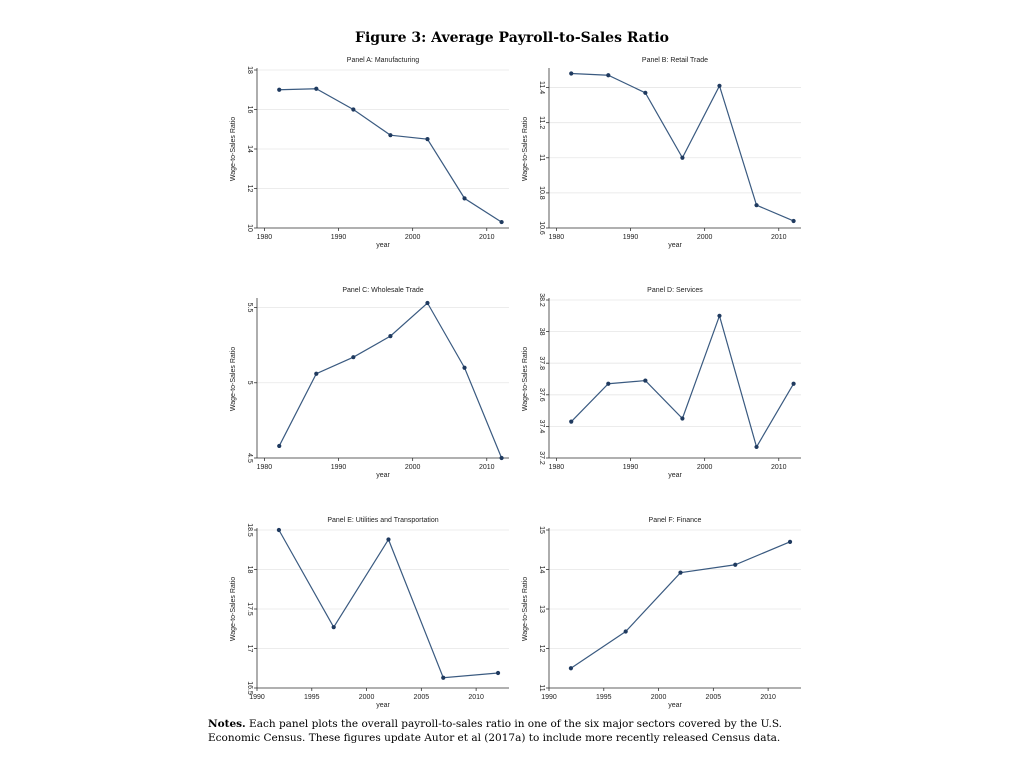 The width and height of the screenshot is (1024, 768). Describe the element at coordinates (541, 395) in the screenshot. I see `y-tick-label: 37.6` at that location.